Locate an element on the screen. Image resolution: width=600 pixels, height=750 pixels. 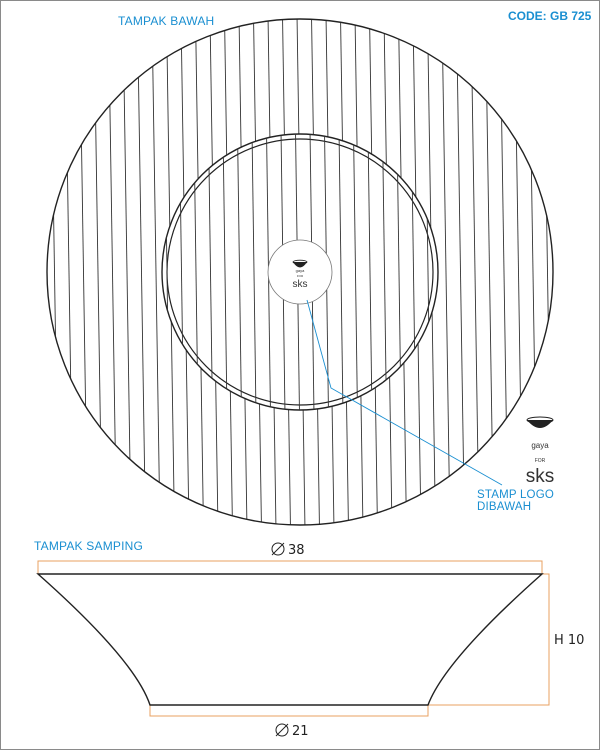
center-logo-mid: FOR is located at coordinates (300, 276).